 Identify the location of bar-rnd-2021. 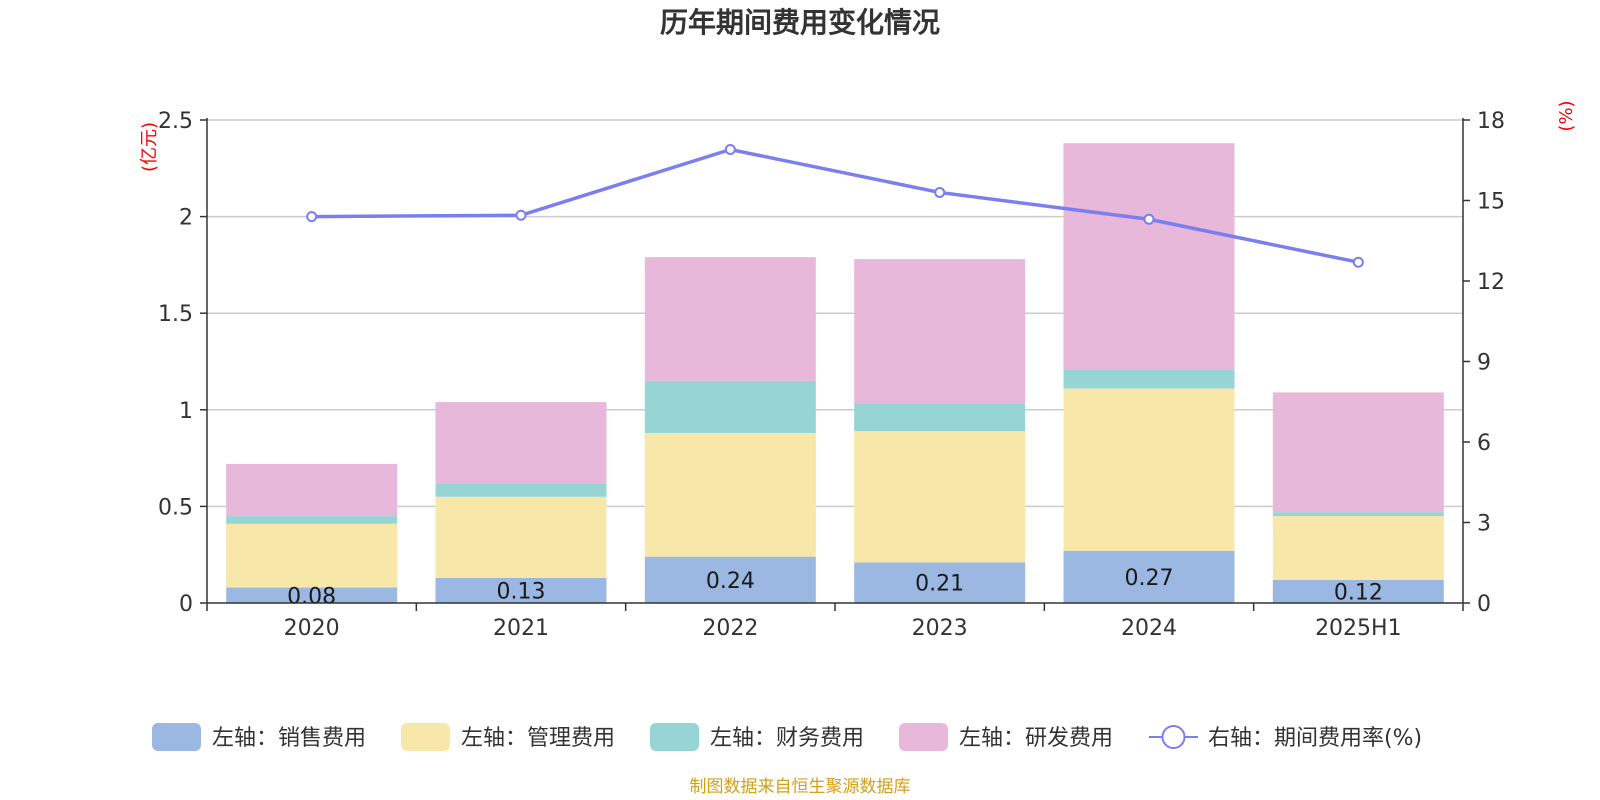
(521, 443).